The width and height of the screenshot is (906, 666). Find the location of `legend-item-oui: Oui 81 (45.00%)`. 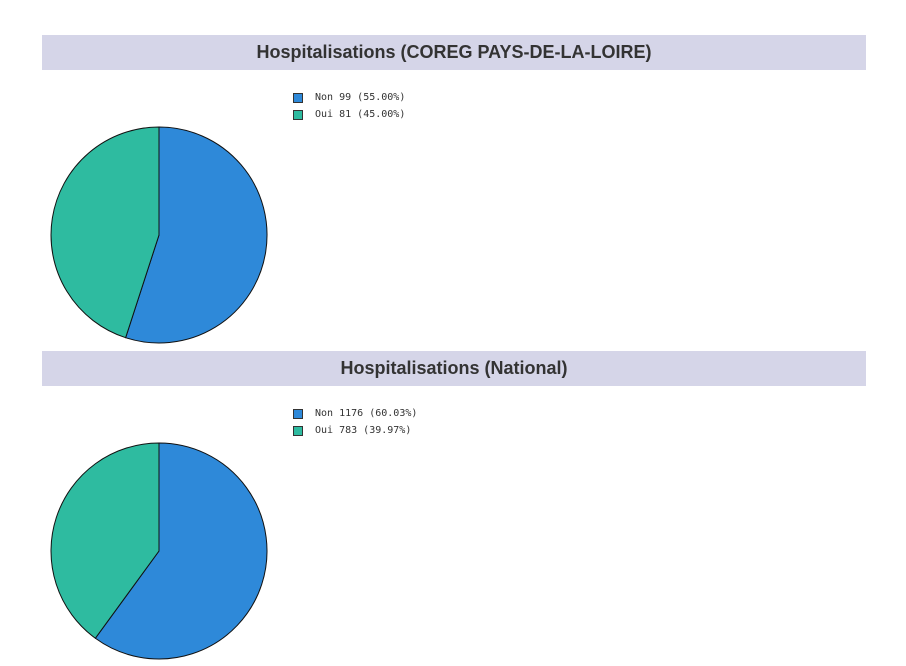

legend-item-oui: Oui 81 (45.00%) is located at coordinates (349, 114).